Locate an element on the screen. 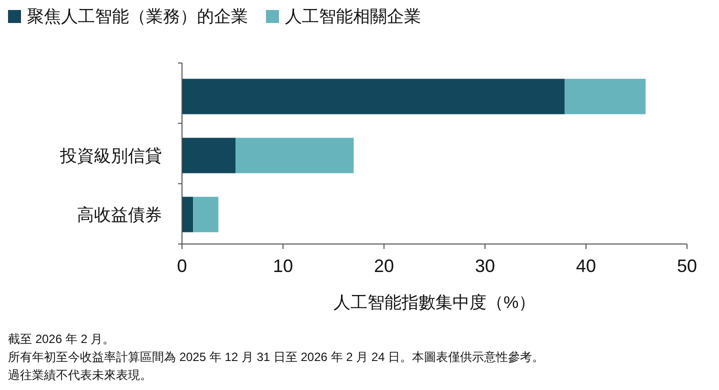  x-tick-label: 50 is located at coordinates (687, 266).